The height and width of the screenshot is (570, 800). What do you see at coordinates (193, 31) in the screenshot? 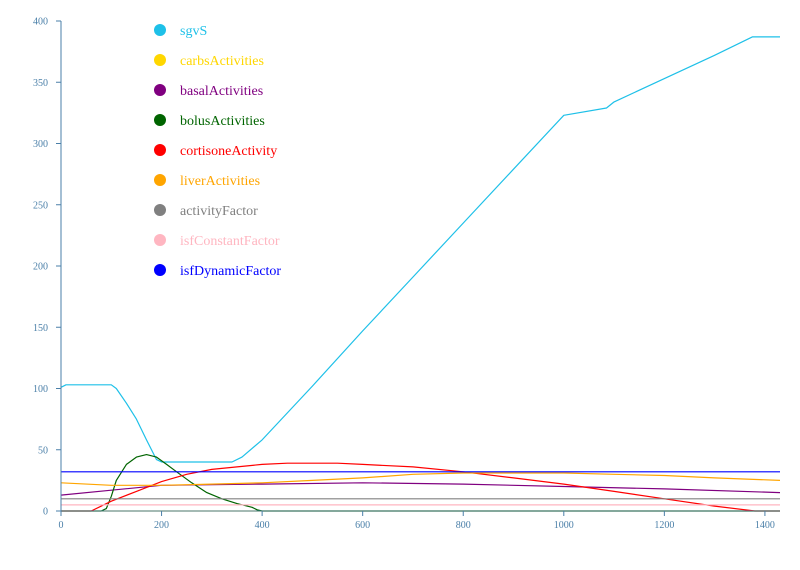
I see `legend-label: sgvS` at bounding box center [193, 31].